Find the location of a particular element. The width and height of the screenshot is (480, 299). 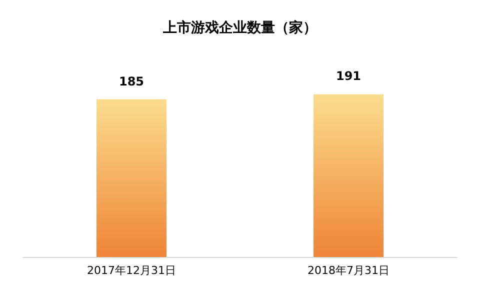

data-label: 191 is located at coordinates (349, 76).